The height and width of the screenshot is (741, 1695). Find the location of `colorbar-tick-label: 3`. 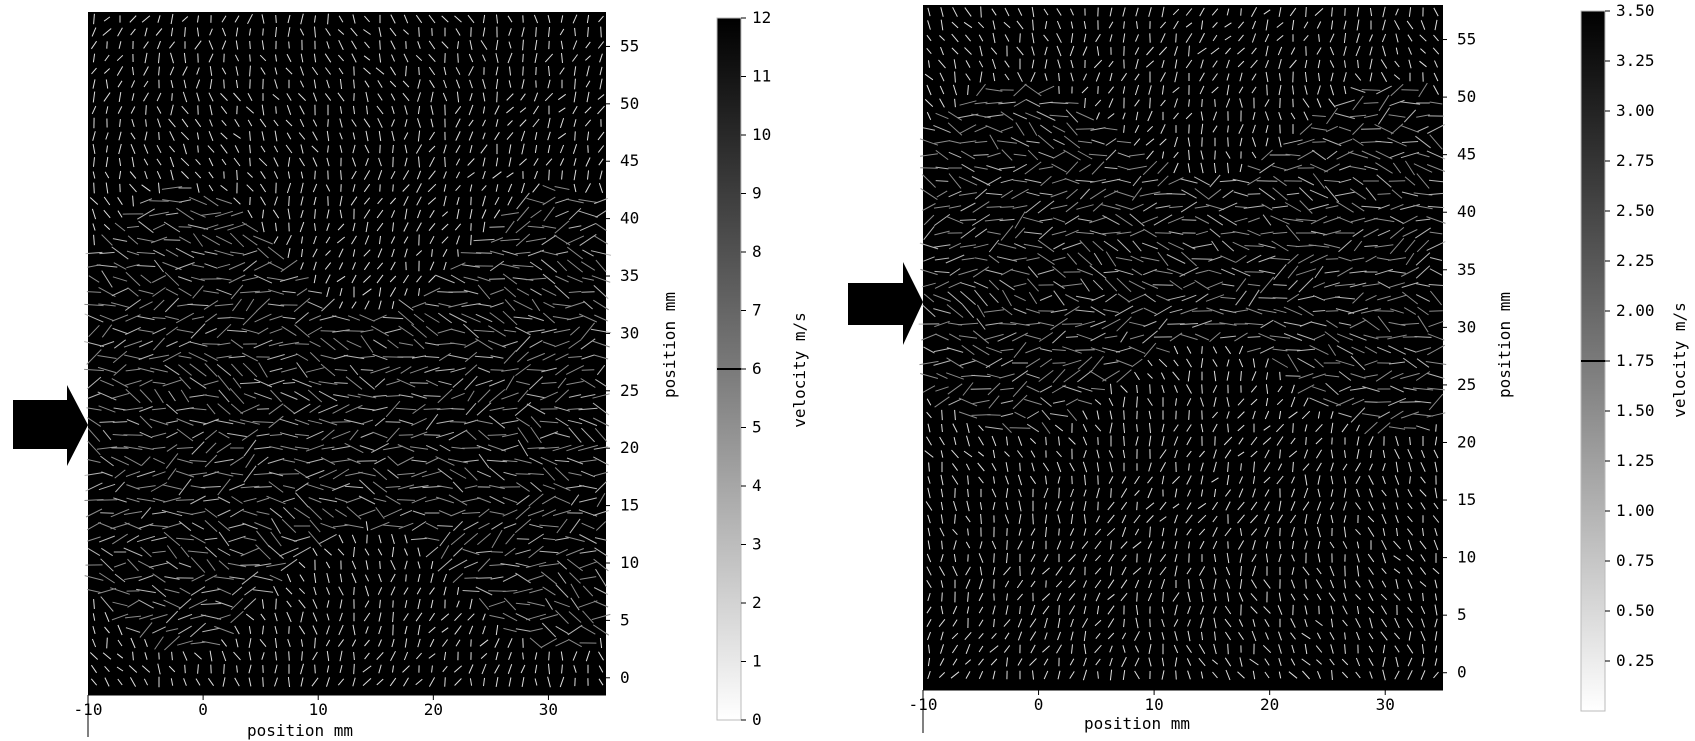

colorbar-tick-label: 3 is located at coordinates (757, 544).